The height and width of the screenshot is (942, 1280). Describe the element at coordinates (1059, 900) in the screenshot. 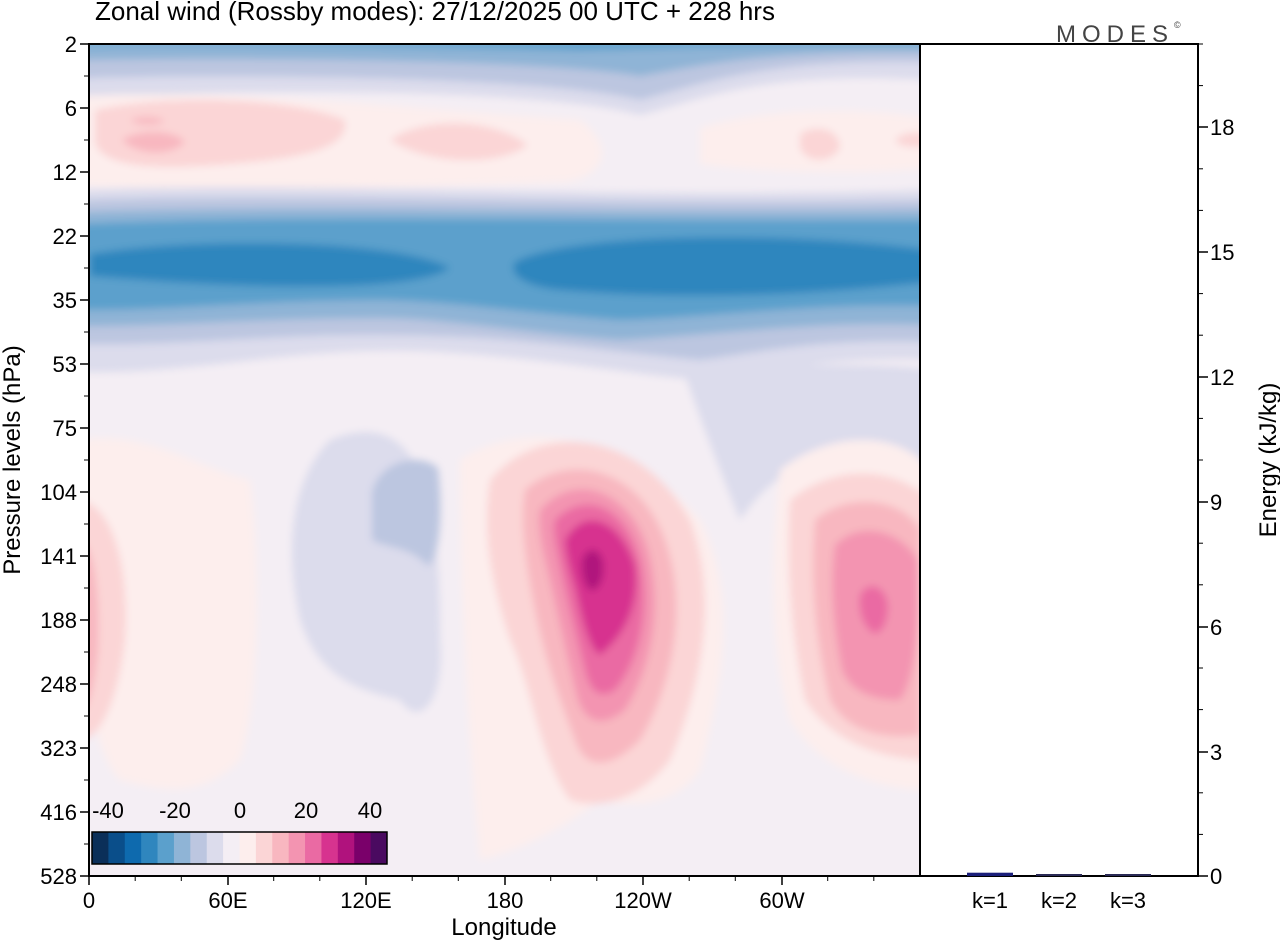

I see `bar-category-label: k=2` at that location.